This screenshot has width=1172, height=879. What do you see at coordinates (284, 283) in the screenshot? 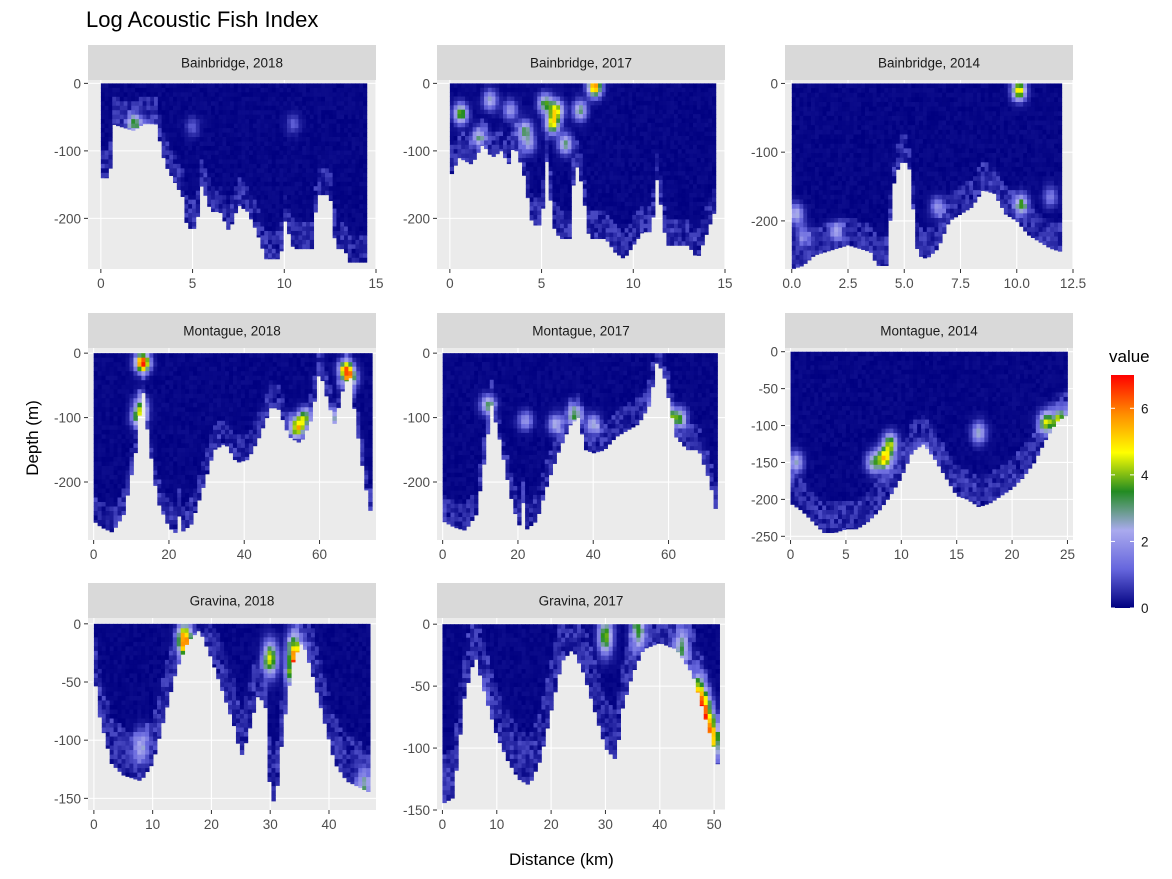
I see `x-tick-label: 10` at bounding box center [284, 283].